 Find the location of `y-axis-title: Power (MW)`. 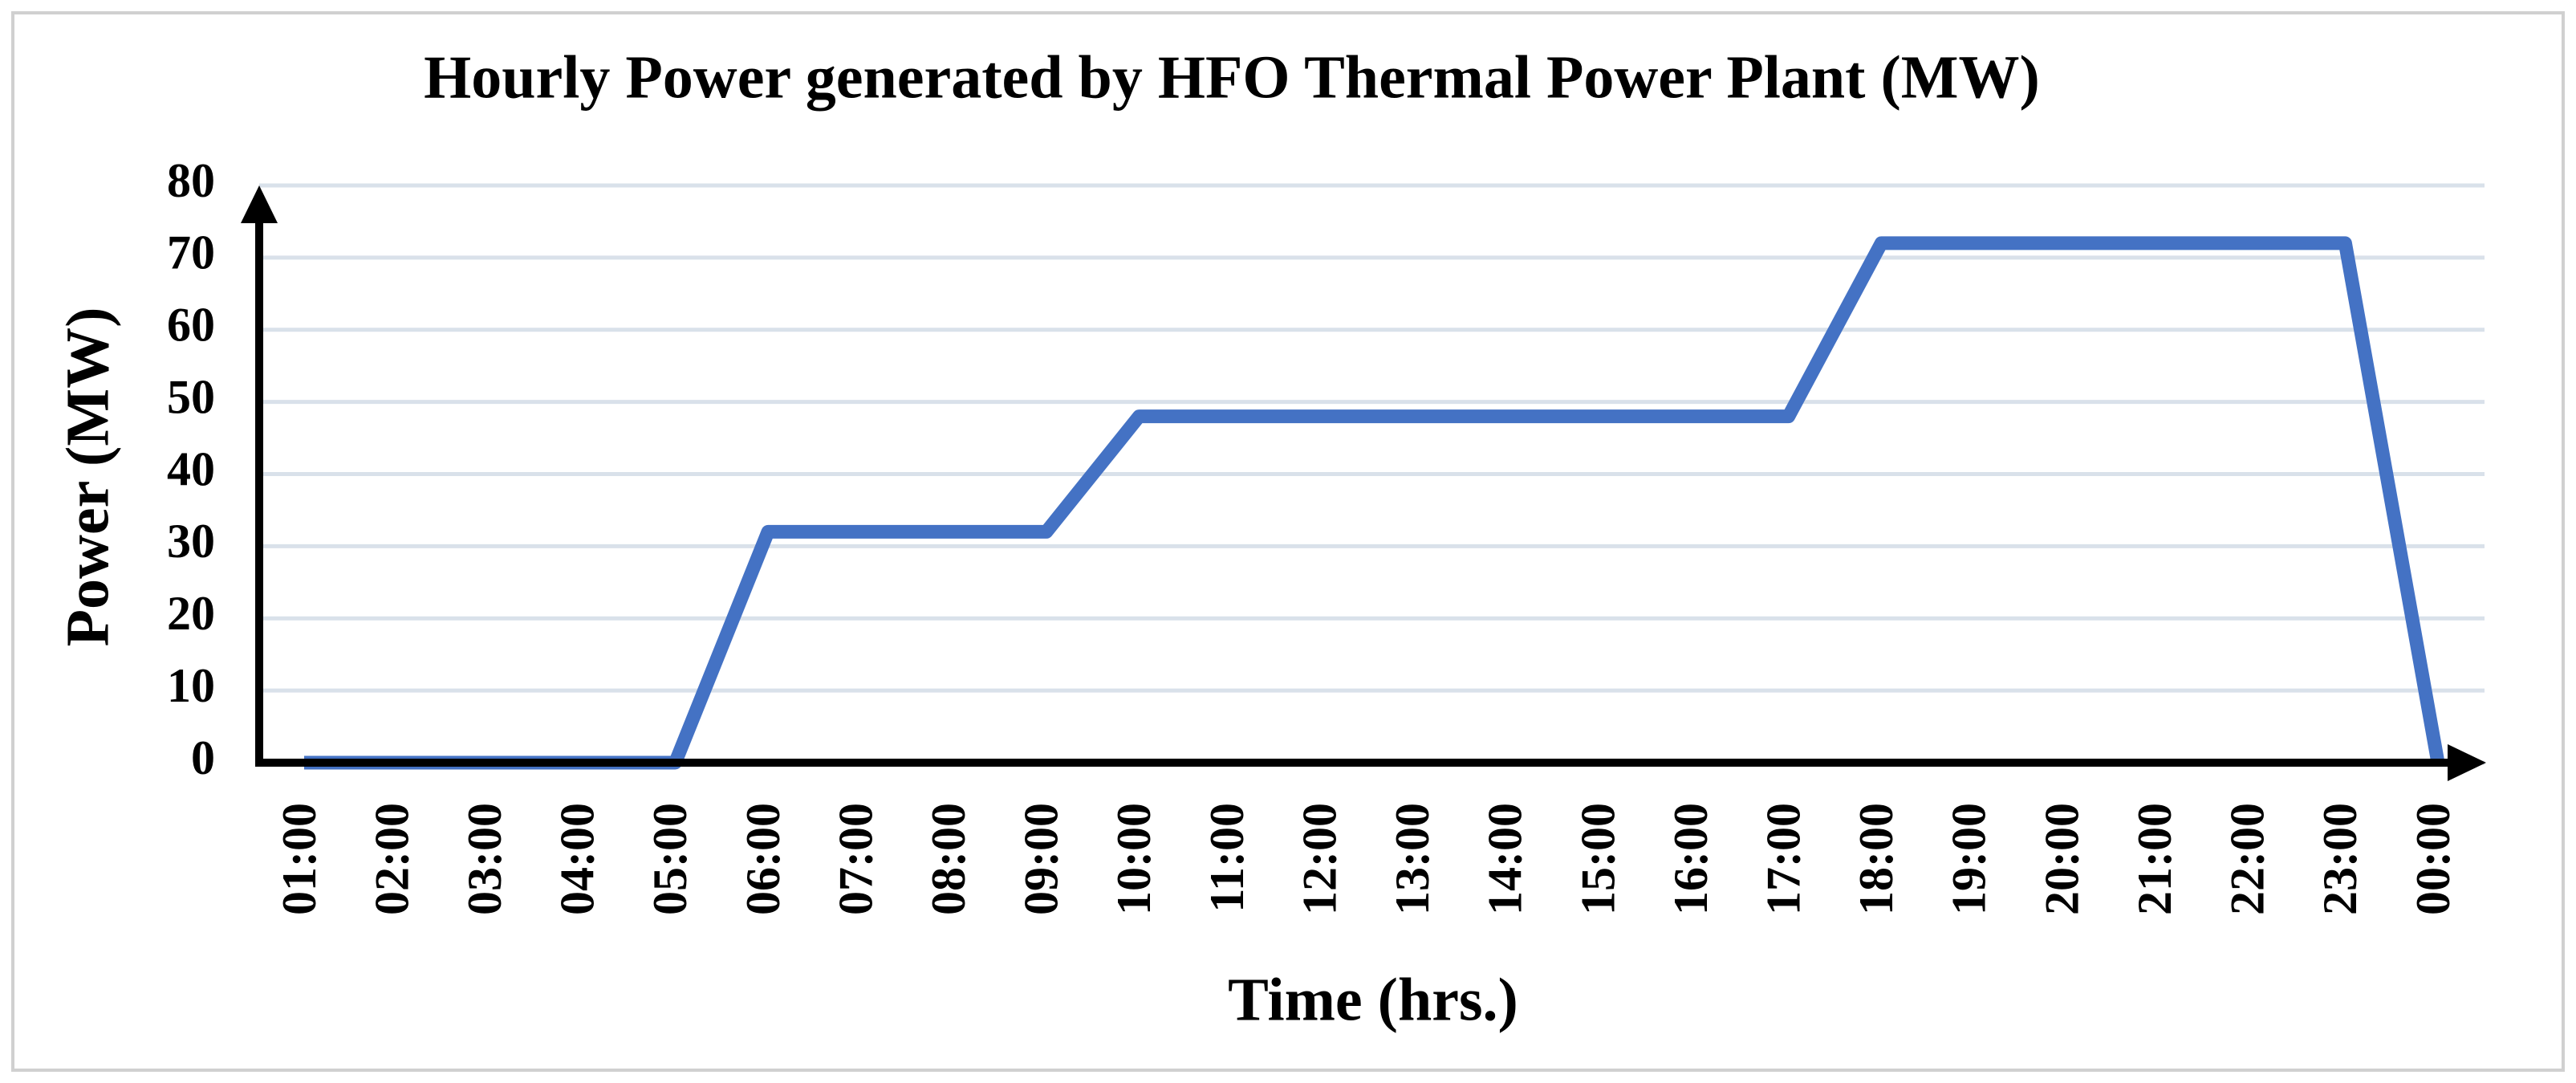

y-axis-title: Power (MW) is located at coordinates (87, 477).